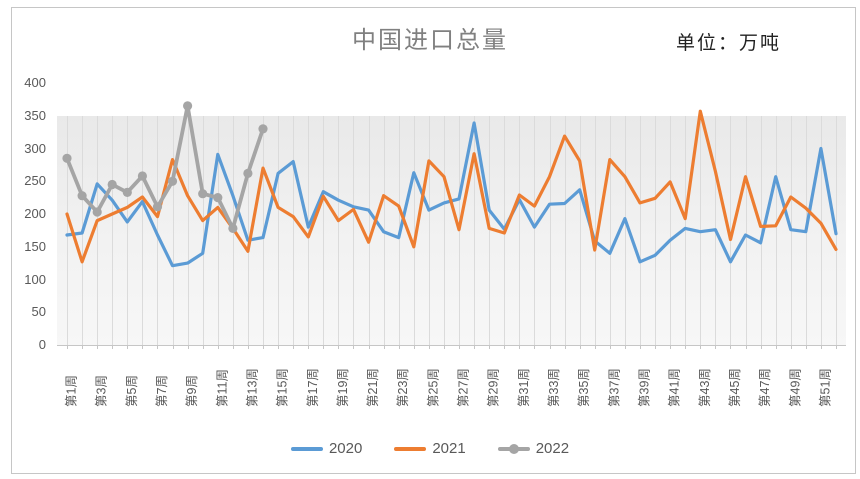  Describe the element at coordinates (523, 387) in the screenshot. I see `x-axis-tick-label: 第31周` at that location.